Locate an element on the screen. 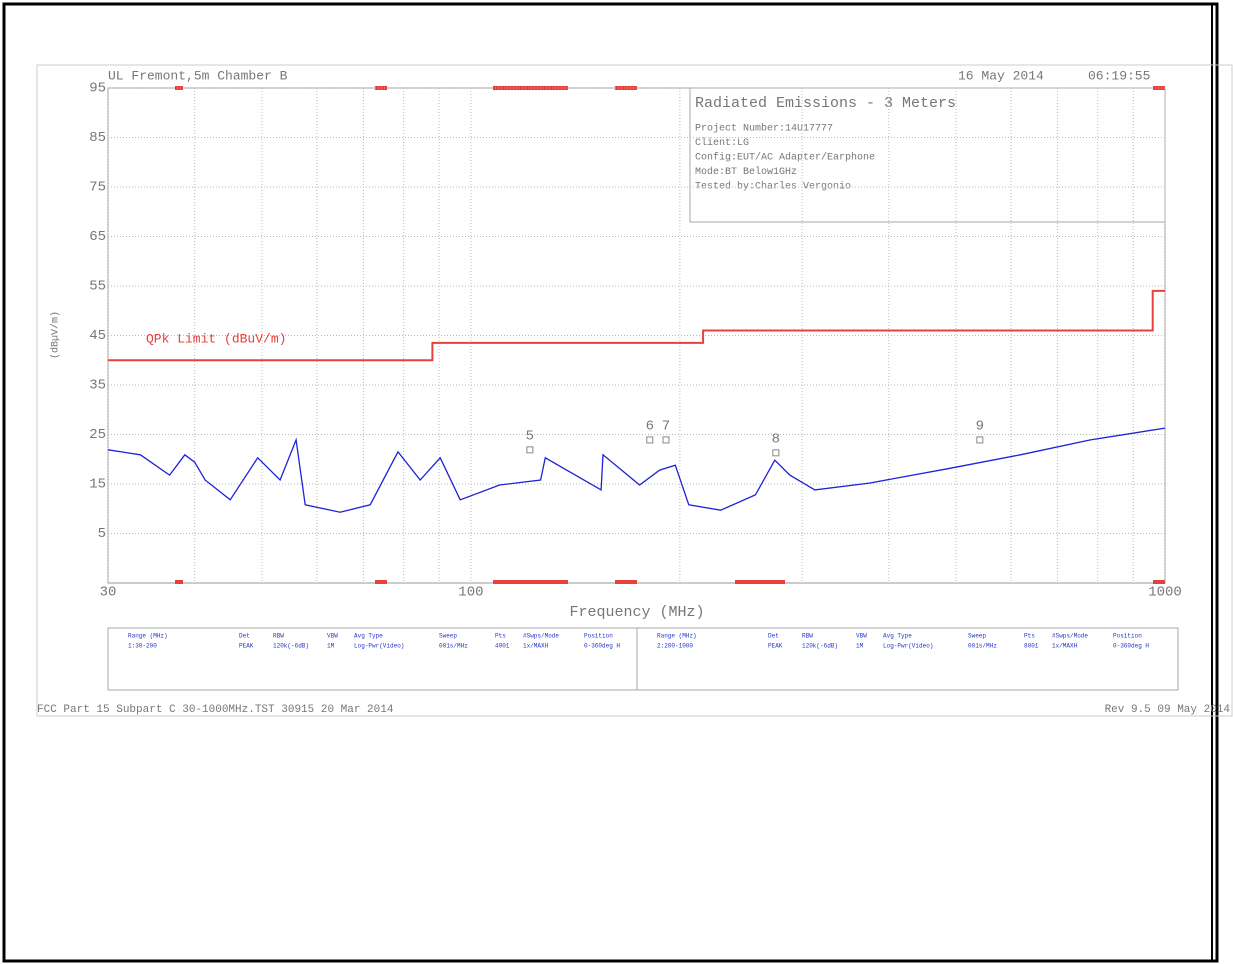 Image resolution: width=1233 pixels, height=964 pixels. y-tick-label: 15 is located at coordinates (97, 485).